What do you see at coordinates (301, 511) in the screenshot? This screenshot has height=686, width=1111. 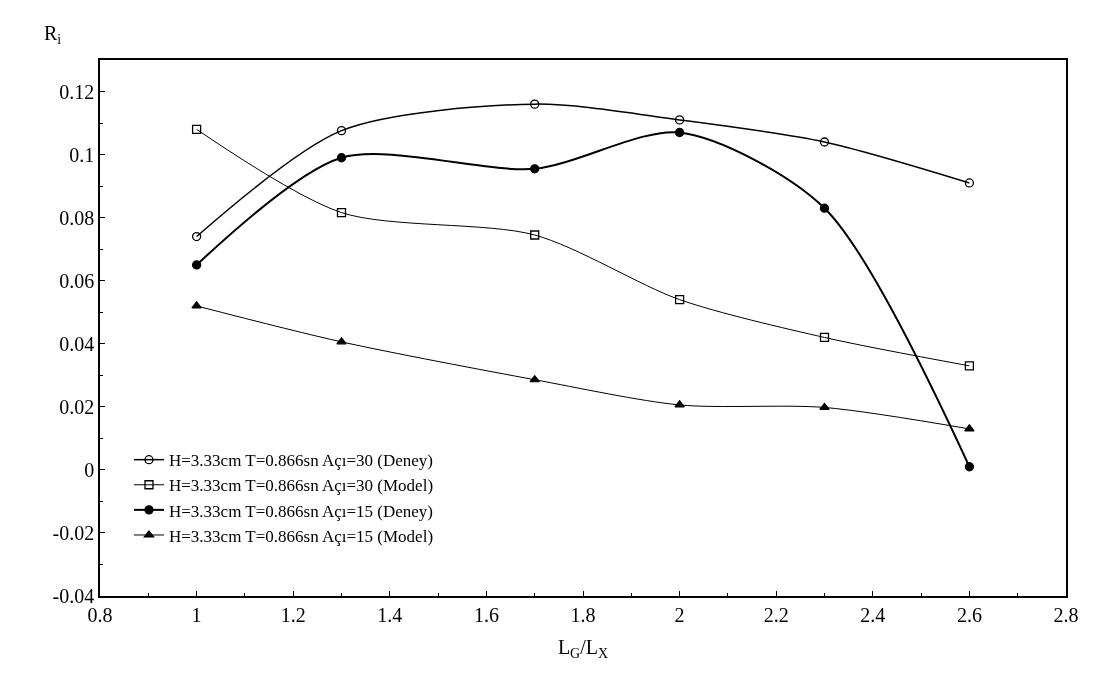 I see `legend-label: H=3.33cm T=0.866sn Açı=15 (Deney)` at bounding box center [301, 511].